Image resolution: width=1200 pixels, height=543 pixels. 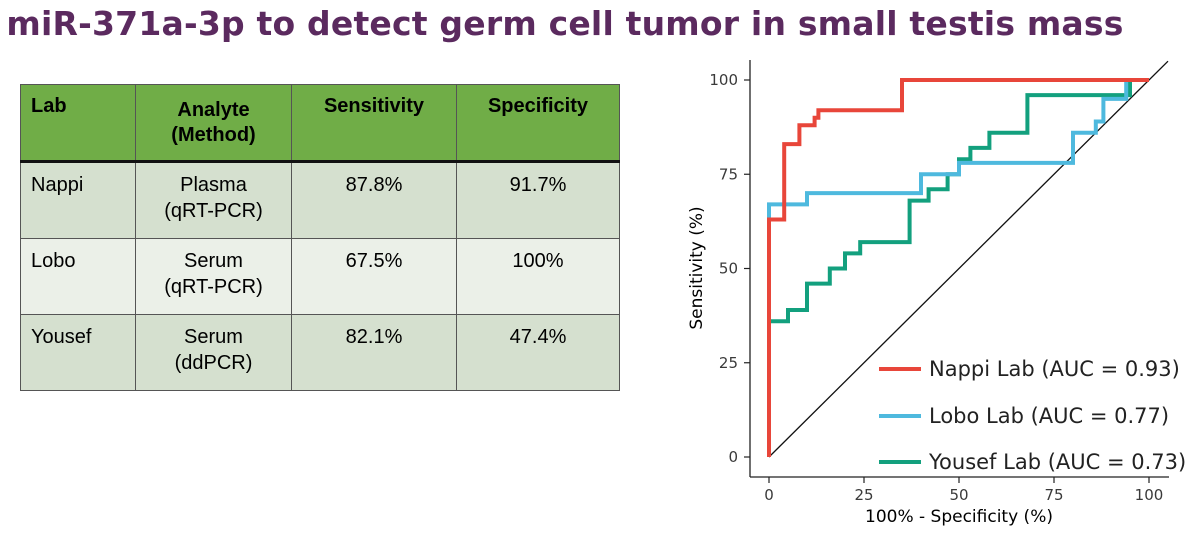 I want to click on y-tick-label: 0, so click(x=733, y=457).